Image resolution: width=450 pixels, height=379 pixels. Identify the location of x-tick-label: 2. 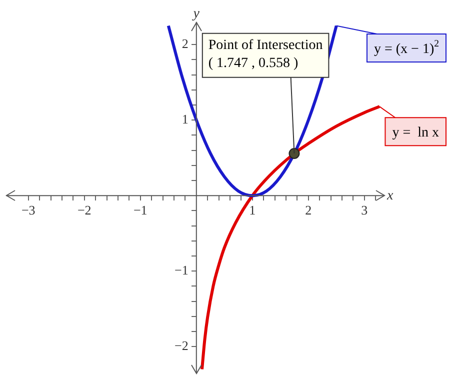
(308, 210).